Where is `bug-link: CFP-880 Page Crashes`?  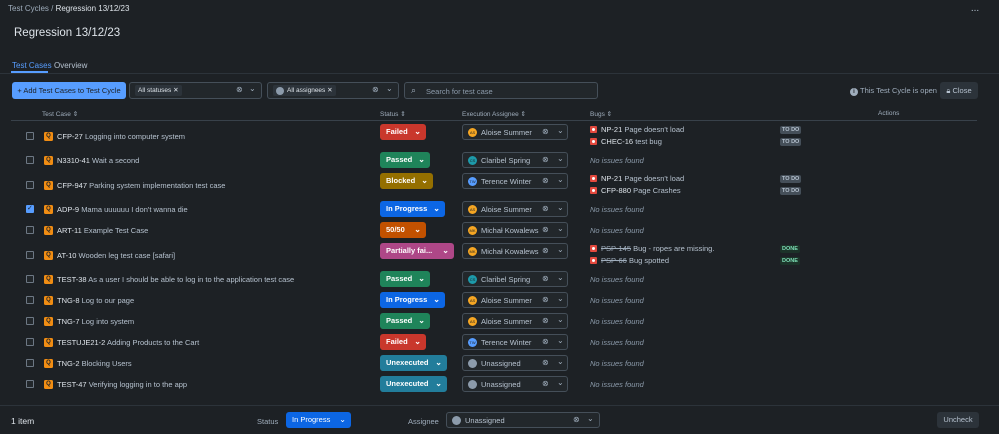 bug-link: CFP-880 Page Crashes is located at coordinates (635, 190).